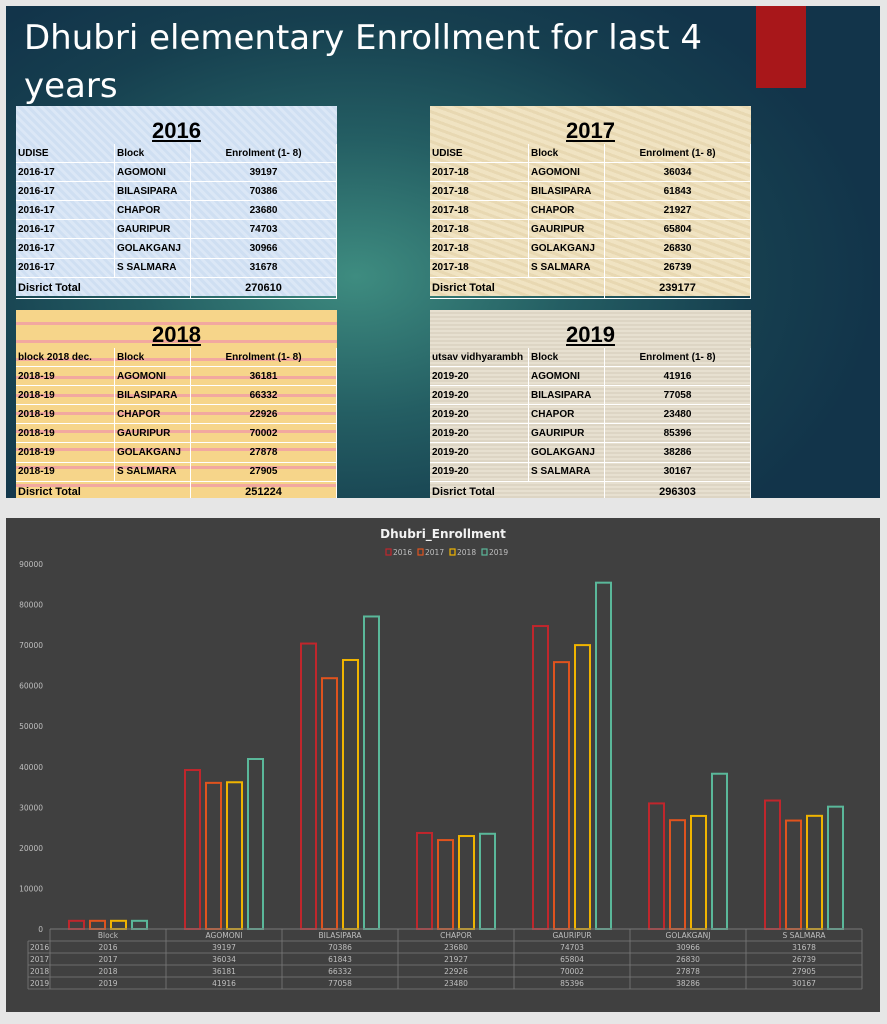 The height and width of the screenshot is (1024, 887). Describe the element at coordinates (566, 358) in the screenshot. I see `header-block: Block` at that location.